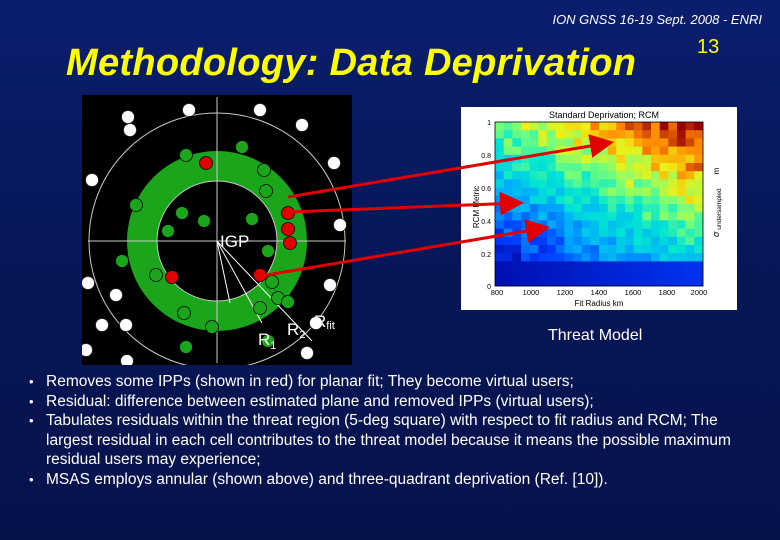 Image resolution: width=780 pixels, height=540 pixels. I want to click on x-tick-1800: 1800, so click(667, 292).